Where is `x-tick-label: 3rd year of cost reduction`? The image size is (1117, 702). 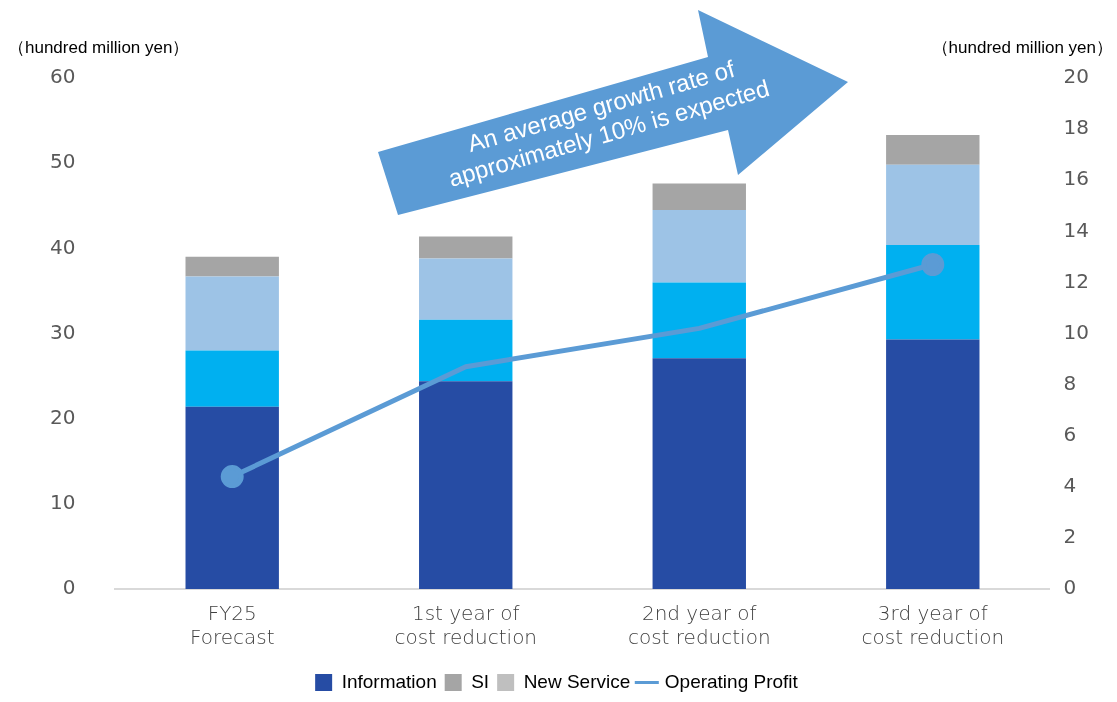 x-tick-label: 3rd year of cost reduction is located at coordinates (933, 625).